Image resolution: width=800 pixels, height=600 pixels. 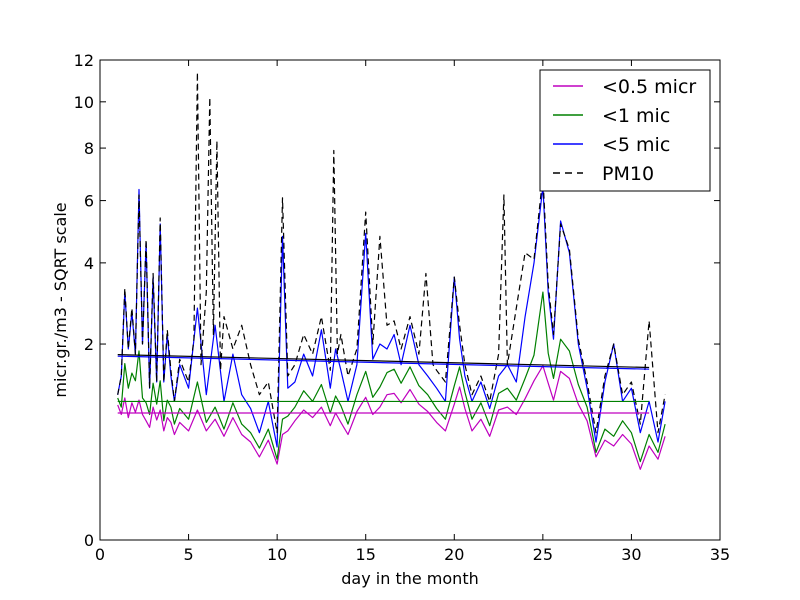 I want to click on x-tick-label: 25, so click(x=543, y=554).